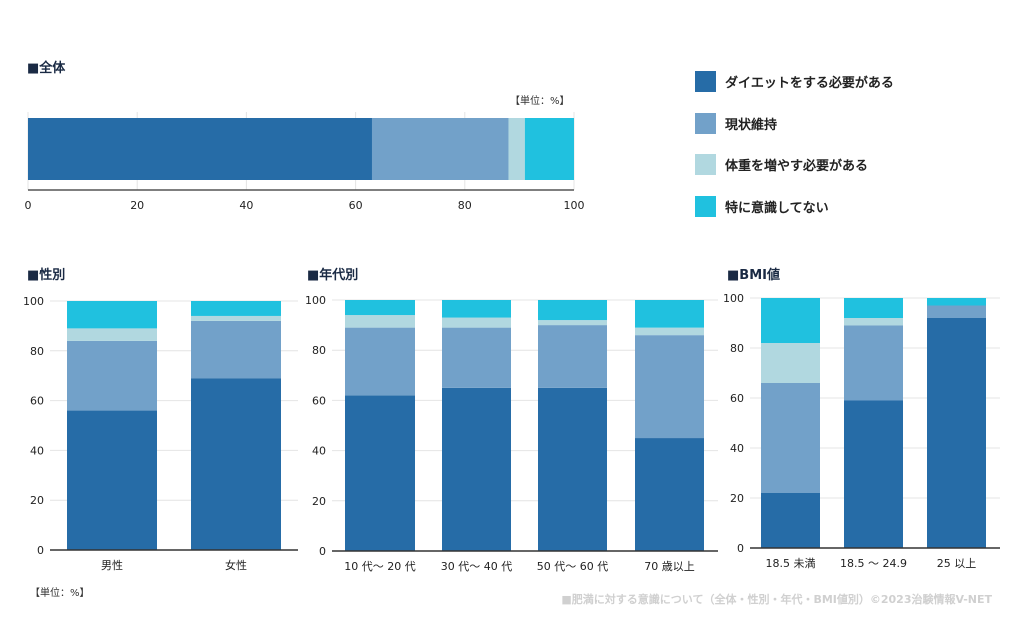 This screenshot has width=1024, height=637. I want to click on legend-item: 体重を増やす必要がある, so click(781, 164).